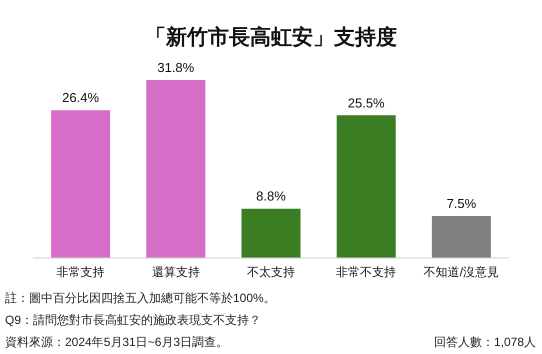  What do you see at coordinates (461, 204) in the screenshot?
I see `data-label: 7.5%` at bounding box center [461, 204].